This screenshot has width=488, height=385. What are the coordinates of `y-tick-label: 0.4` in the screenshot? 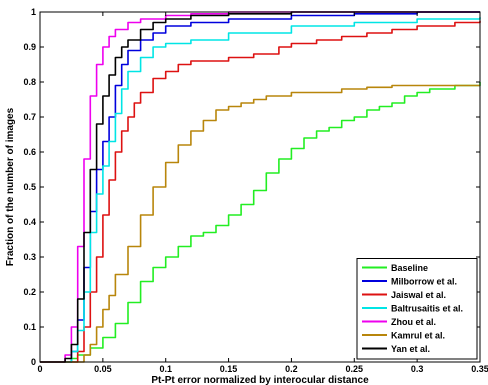 It's located at (29, 222).